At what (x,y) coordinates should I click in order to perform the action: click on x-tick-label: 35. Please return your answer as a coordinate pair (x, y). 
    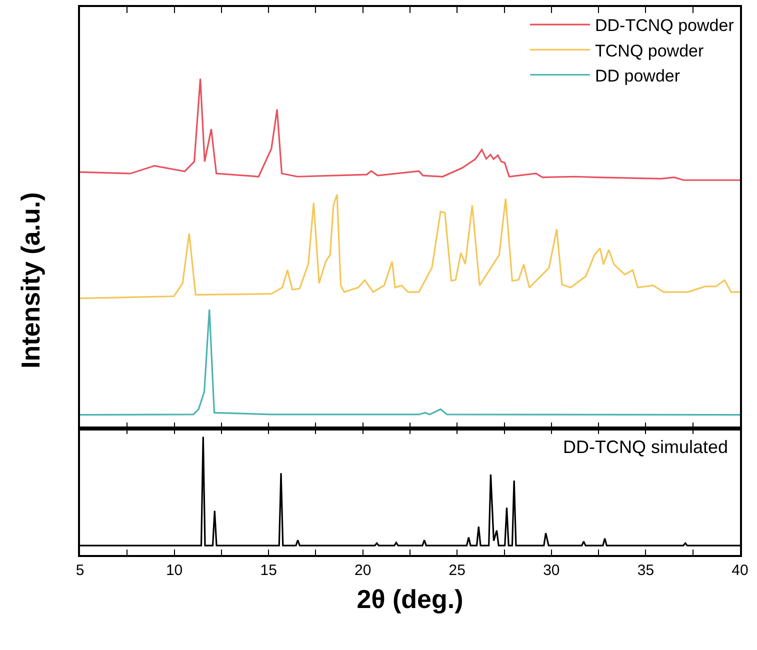
    Looking at the image, I should click on (645, 570).